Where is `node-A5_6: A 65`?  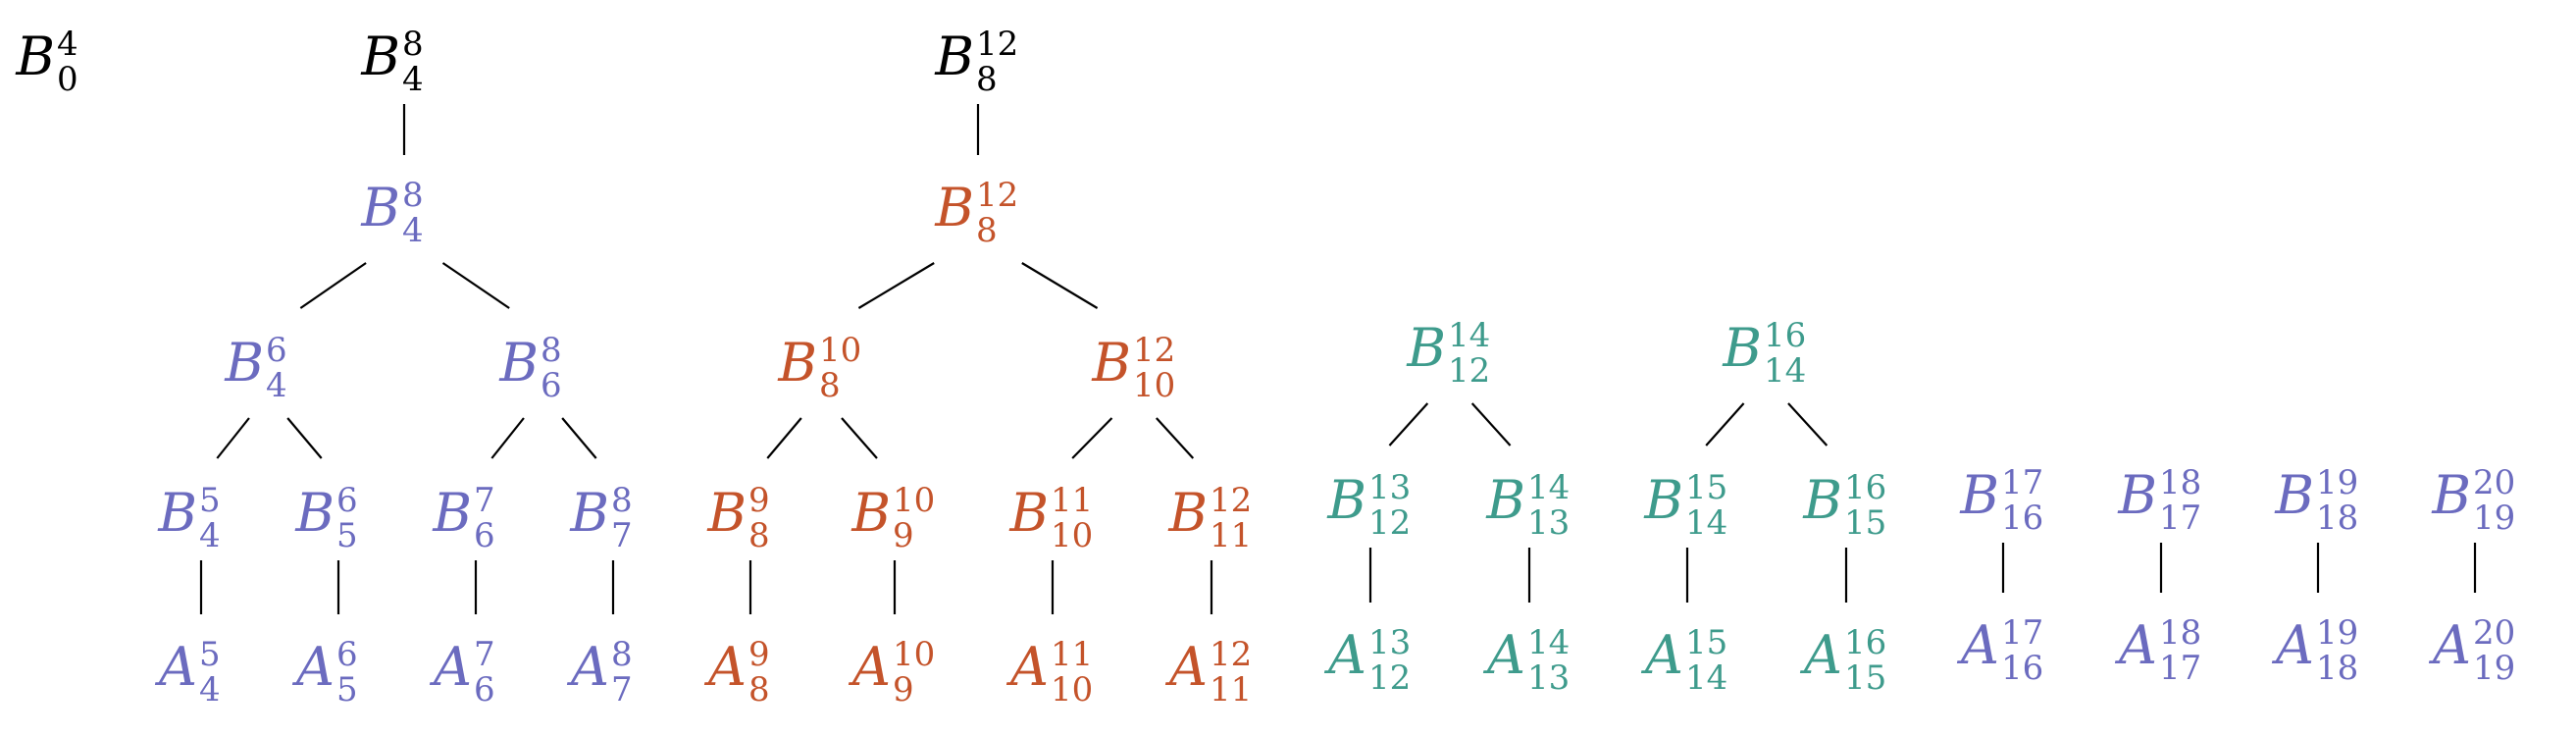 node-A5_6: A 65 is located at coordinates (324, 672).